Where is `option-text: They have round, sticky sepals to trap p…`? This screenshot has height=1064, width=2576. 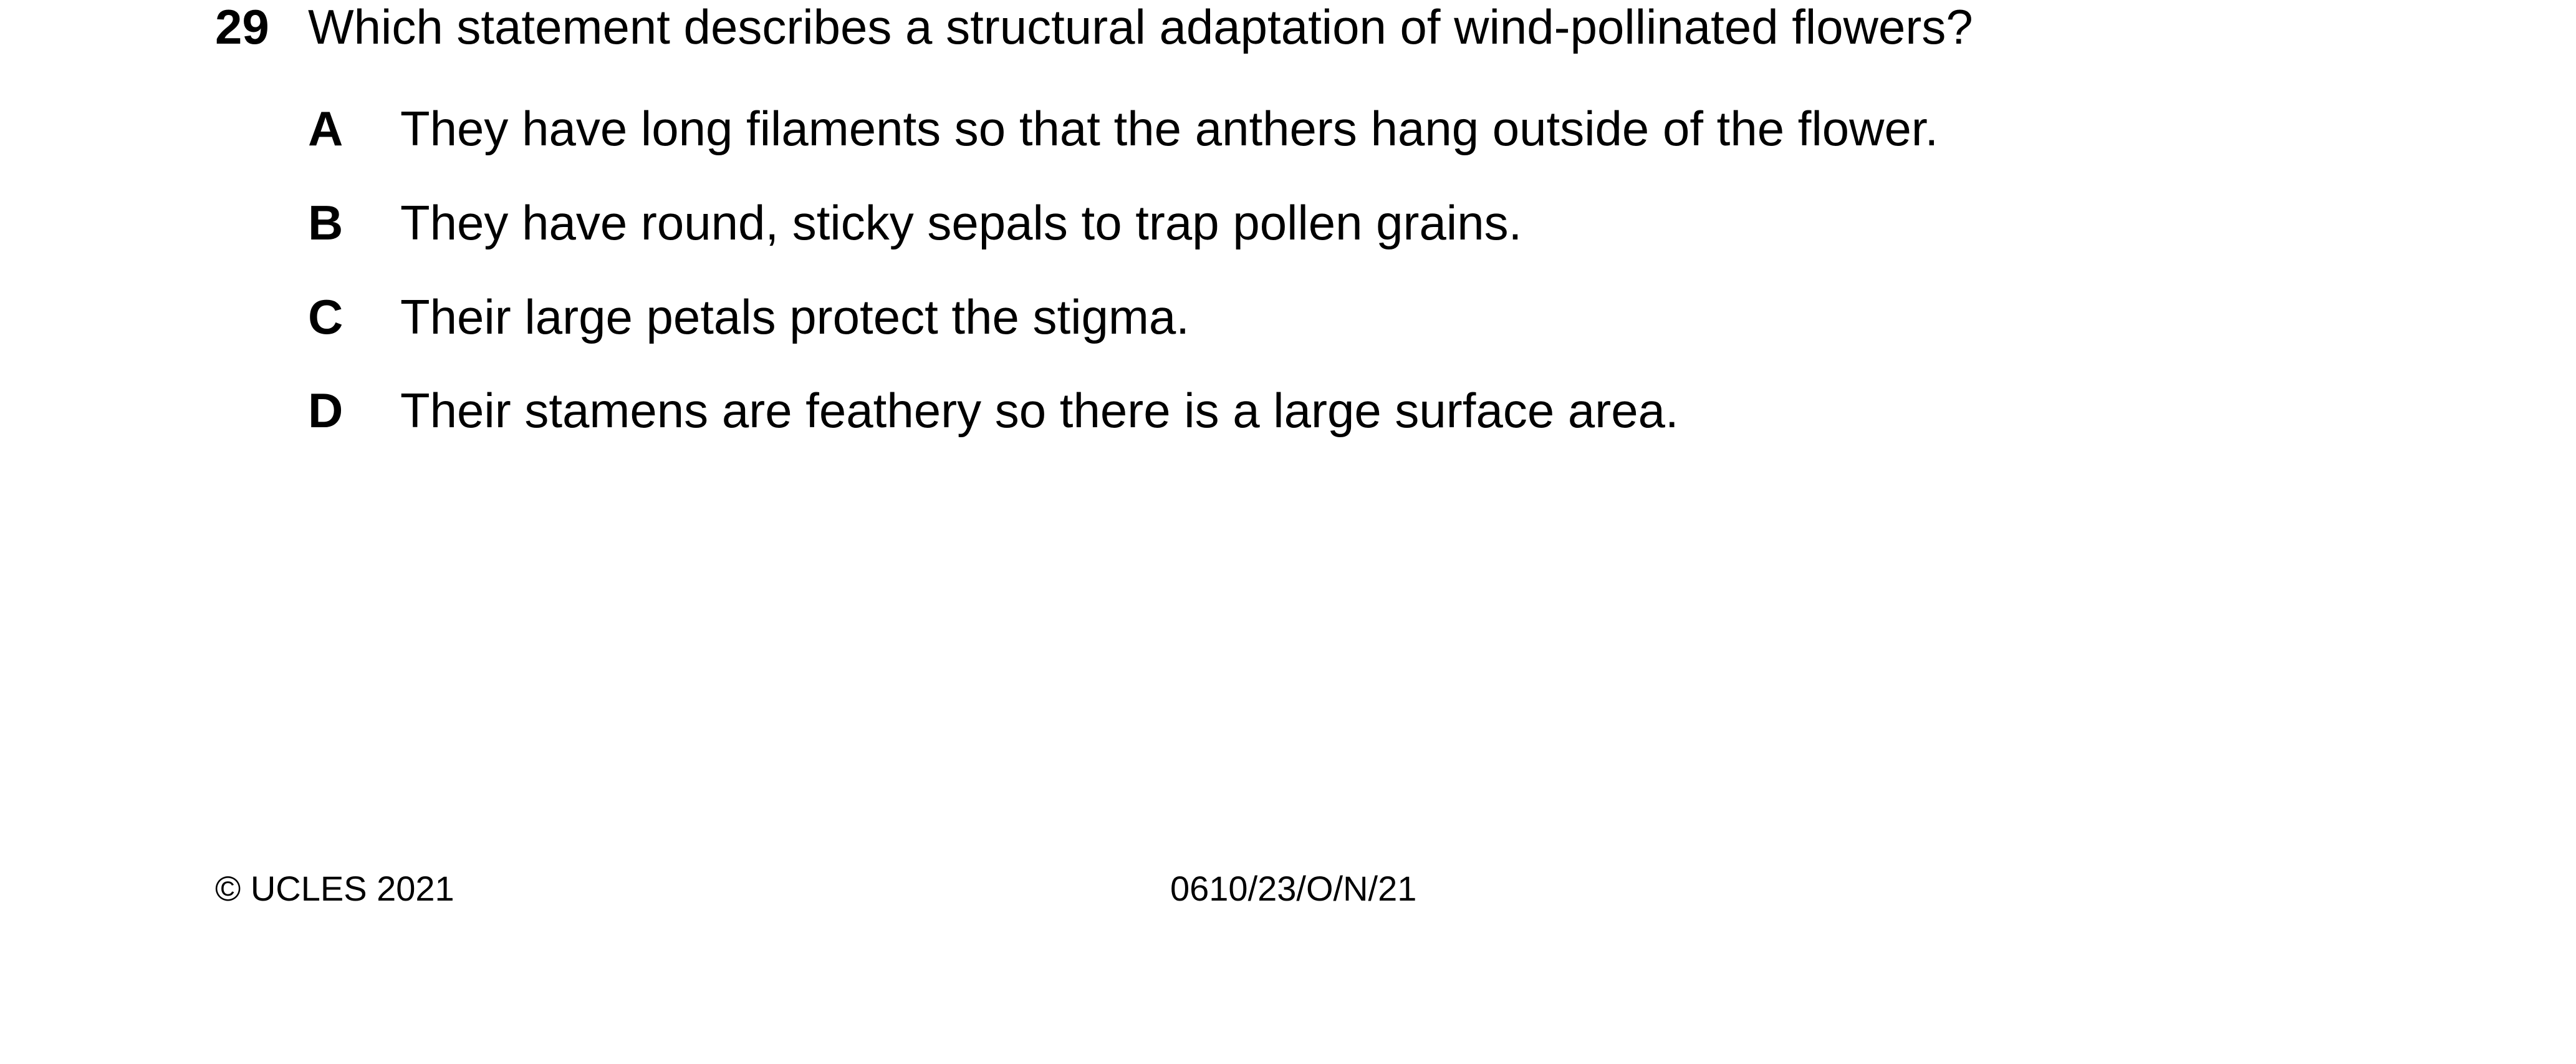
option-text: They have round, sticky sepals to trap p… is located at coordinates (961, 222).